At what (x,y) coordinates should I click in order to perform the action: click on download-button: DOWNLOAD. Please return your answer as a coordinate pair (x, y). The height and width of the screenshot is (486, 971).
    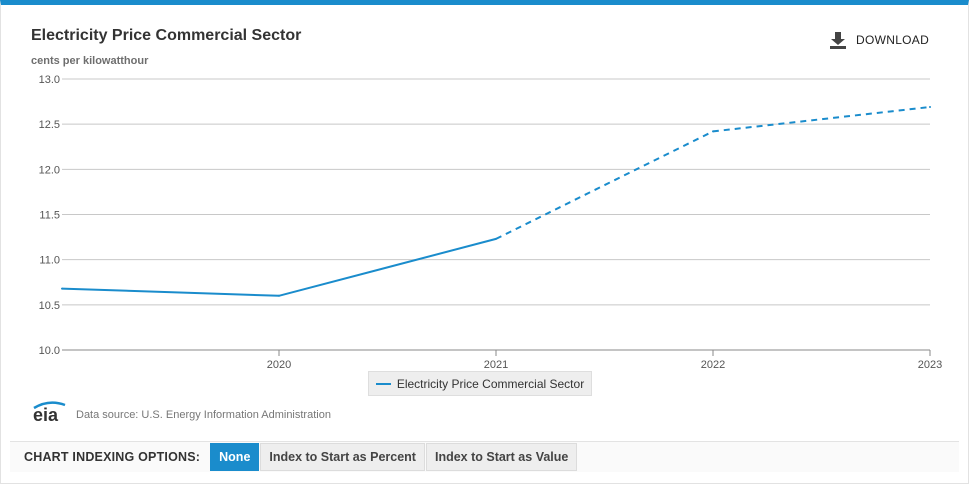
    Looking at the image, I should click on (879, 40).